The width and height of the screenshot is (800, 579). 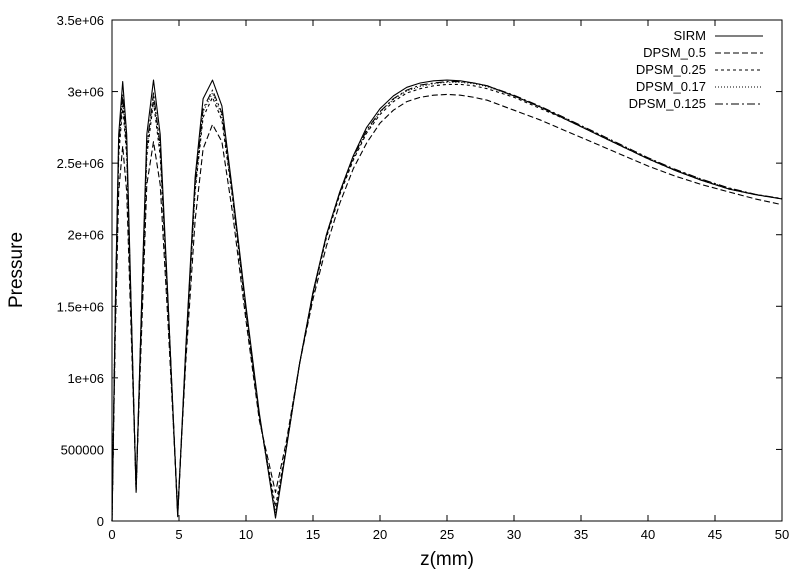 What do you see at coordinates (100, 521) in the screenshot?
I see `y-tick-label: 0` at bounding box center [100, 521].